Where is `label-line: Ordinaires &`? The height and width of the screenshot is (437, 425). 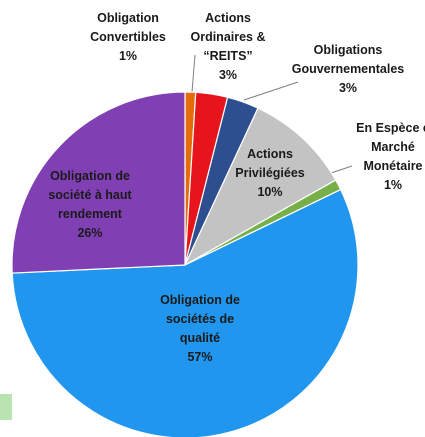 label-line: Ordinaires & is located at coordinates (227, 37).